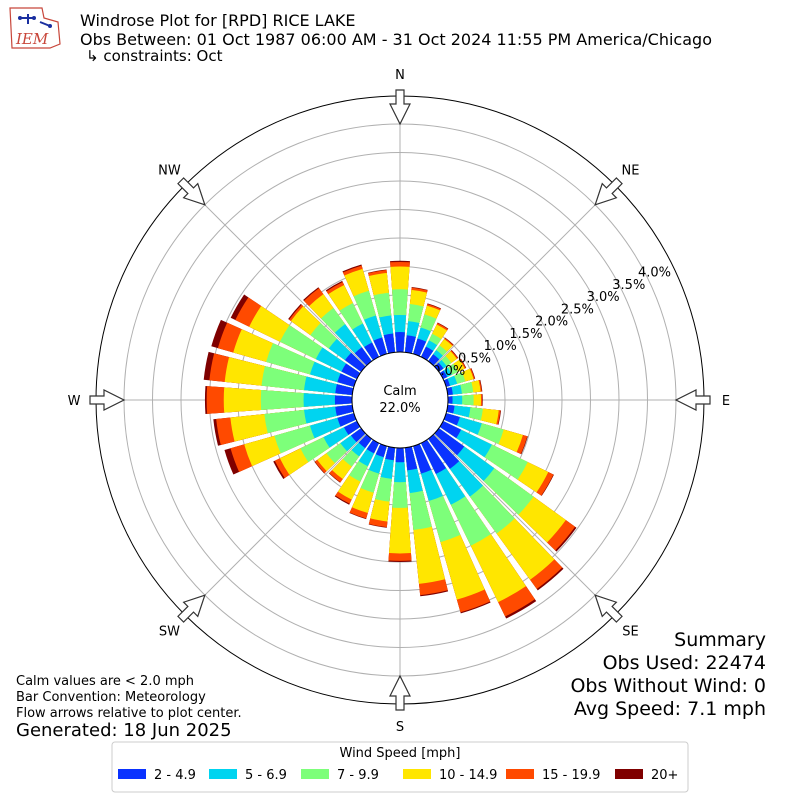 The image size is (800, 800). What do you see at coordinates (400, 75) in the screenshot?
I see `compass-n: N` at bounding box center [400, 75].